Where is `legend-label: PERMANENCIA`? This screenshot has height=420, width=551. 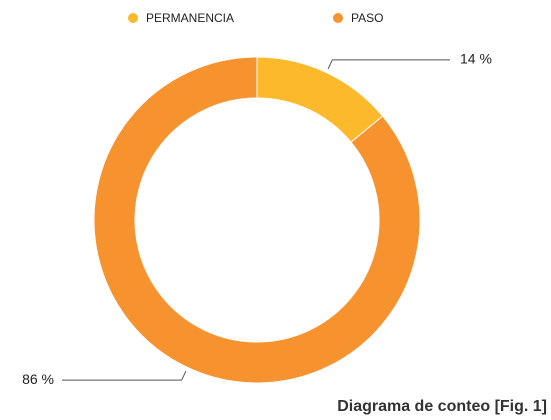
legend-label: PERMANENCIA is located at coordinates (190, 18).